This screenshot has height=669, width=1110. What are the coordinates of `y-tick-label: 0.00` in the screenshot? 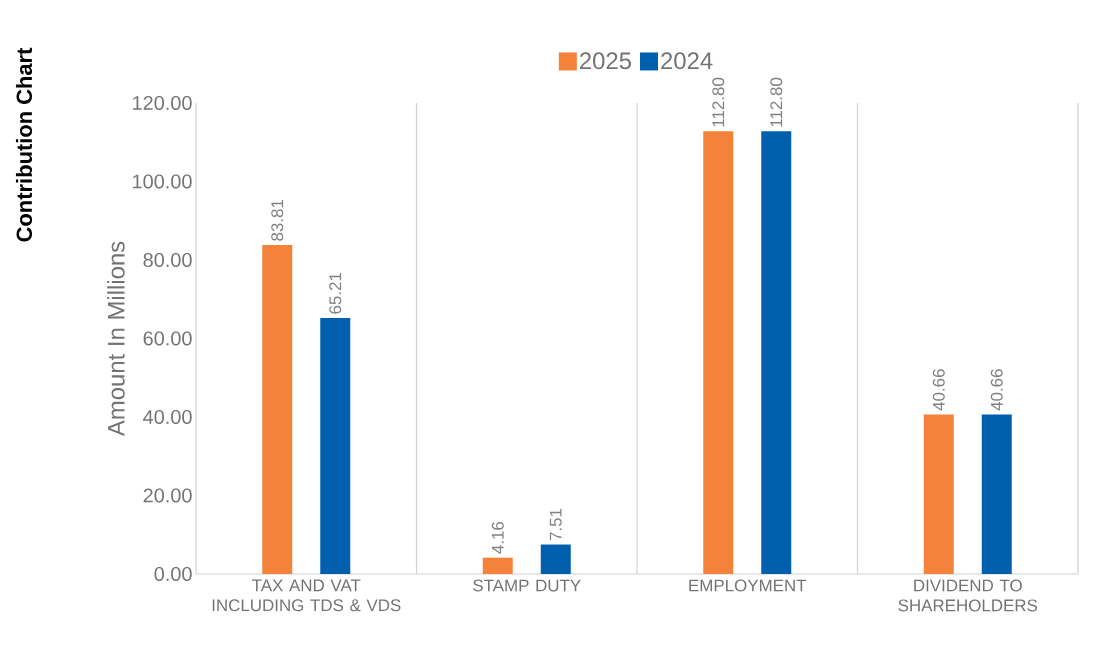 It's located at (173, 574).